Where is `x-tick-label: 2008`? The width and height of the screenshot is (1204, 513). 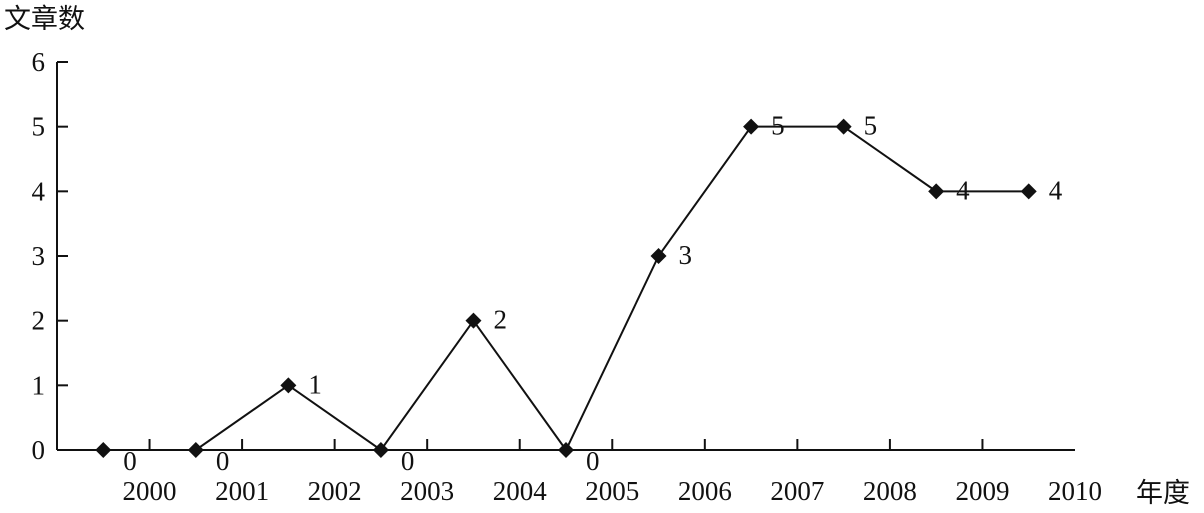 x-tick-label: 2008 is located at coordinates (890, 491).